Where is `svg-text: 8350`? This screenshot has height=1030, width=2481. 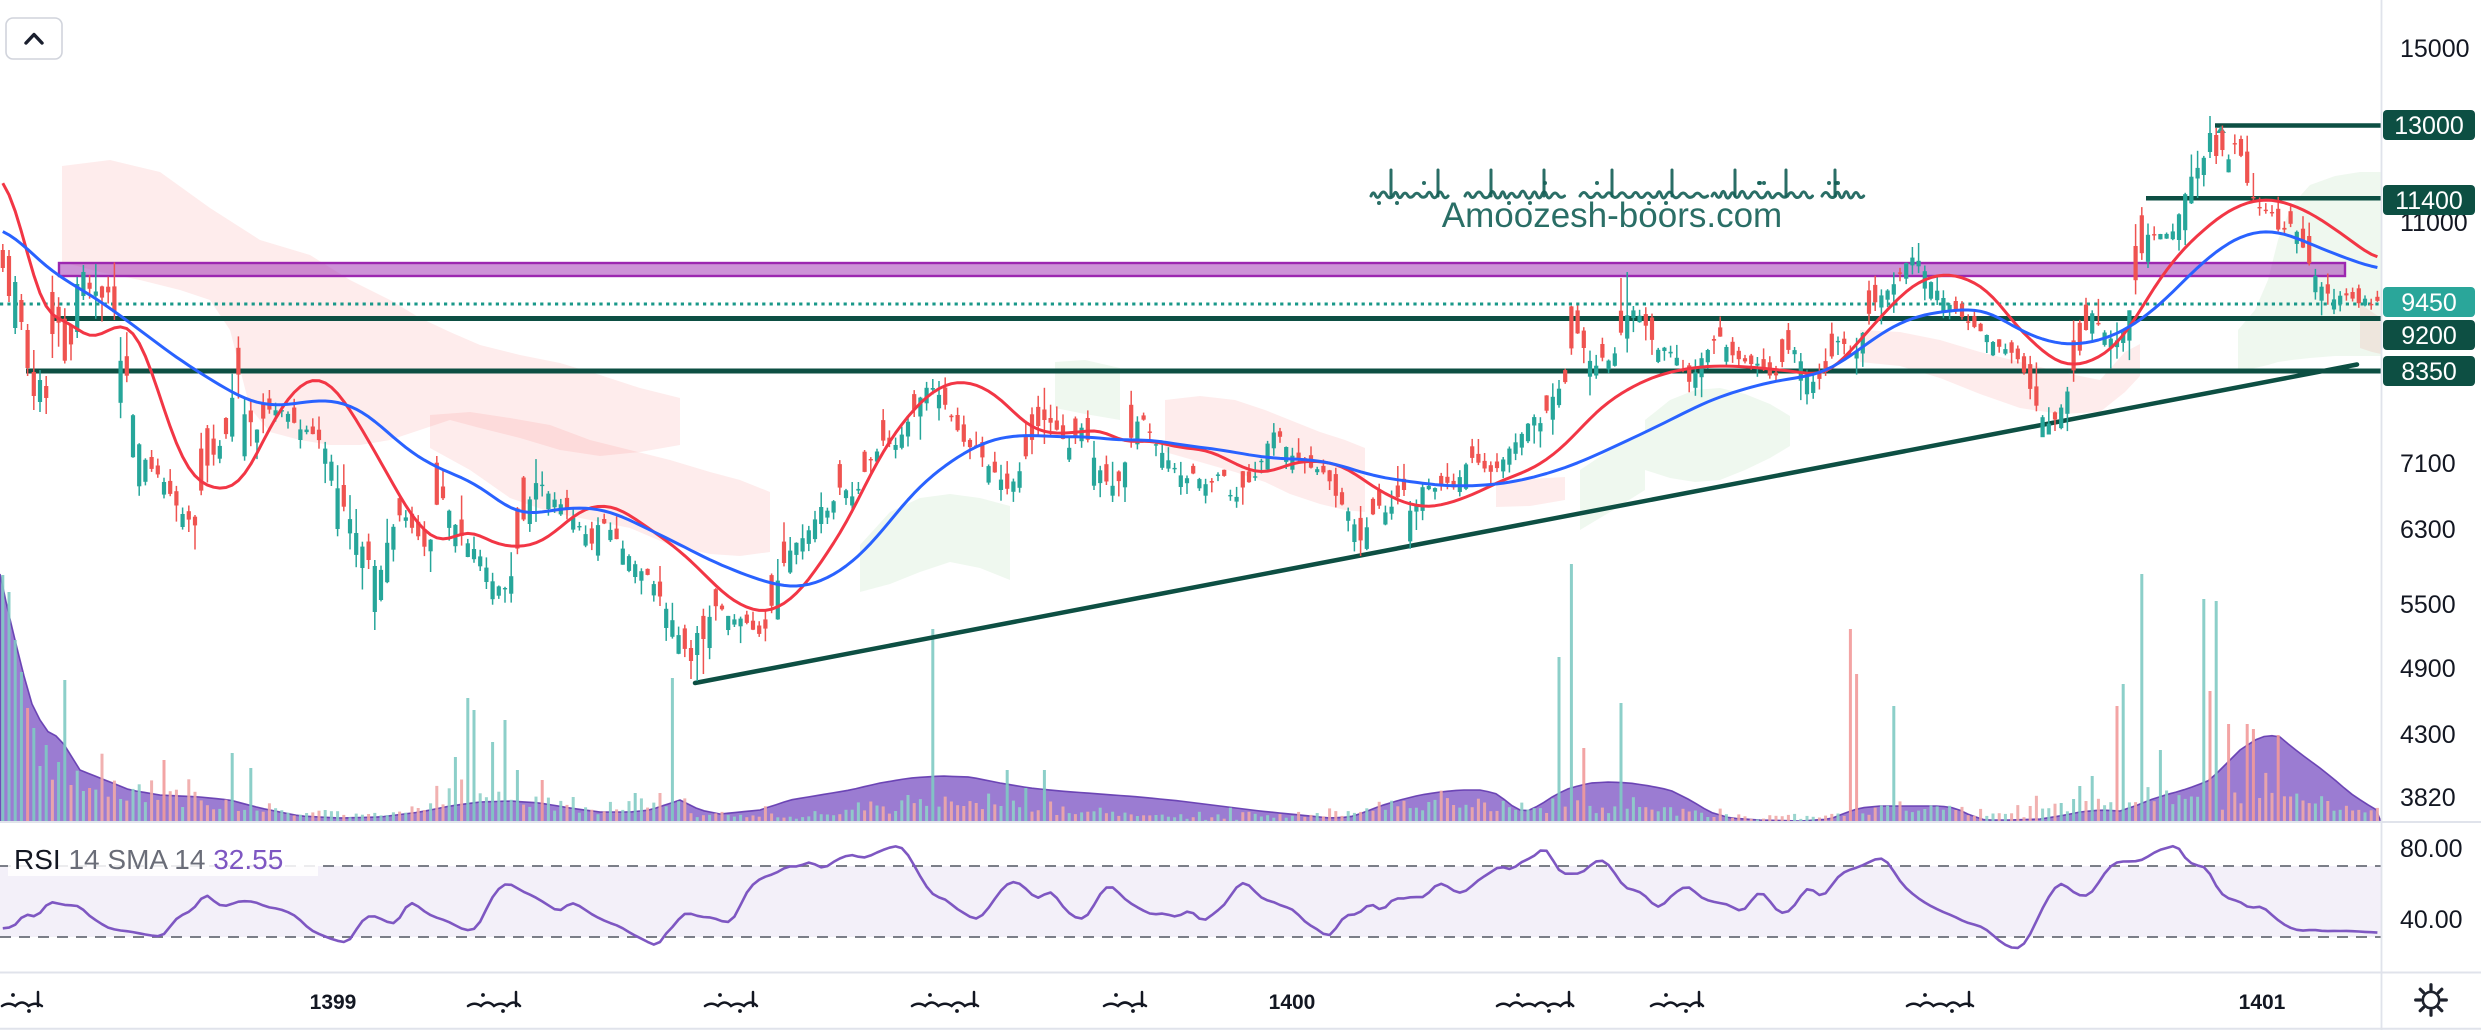
svg-text: 8350 is located at coordinates (2429, 372).